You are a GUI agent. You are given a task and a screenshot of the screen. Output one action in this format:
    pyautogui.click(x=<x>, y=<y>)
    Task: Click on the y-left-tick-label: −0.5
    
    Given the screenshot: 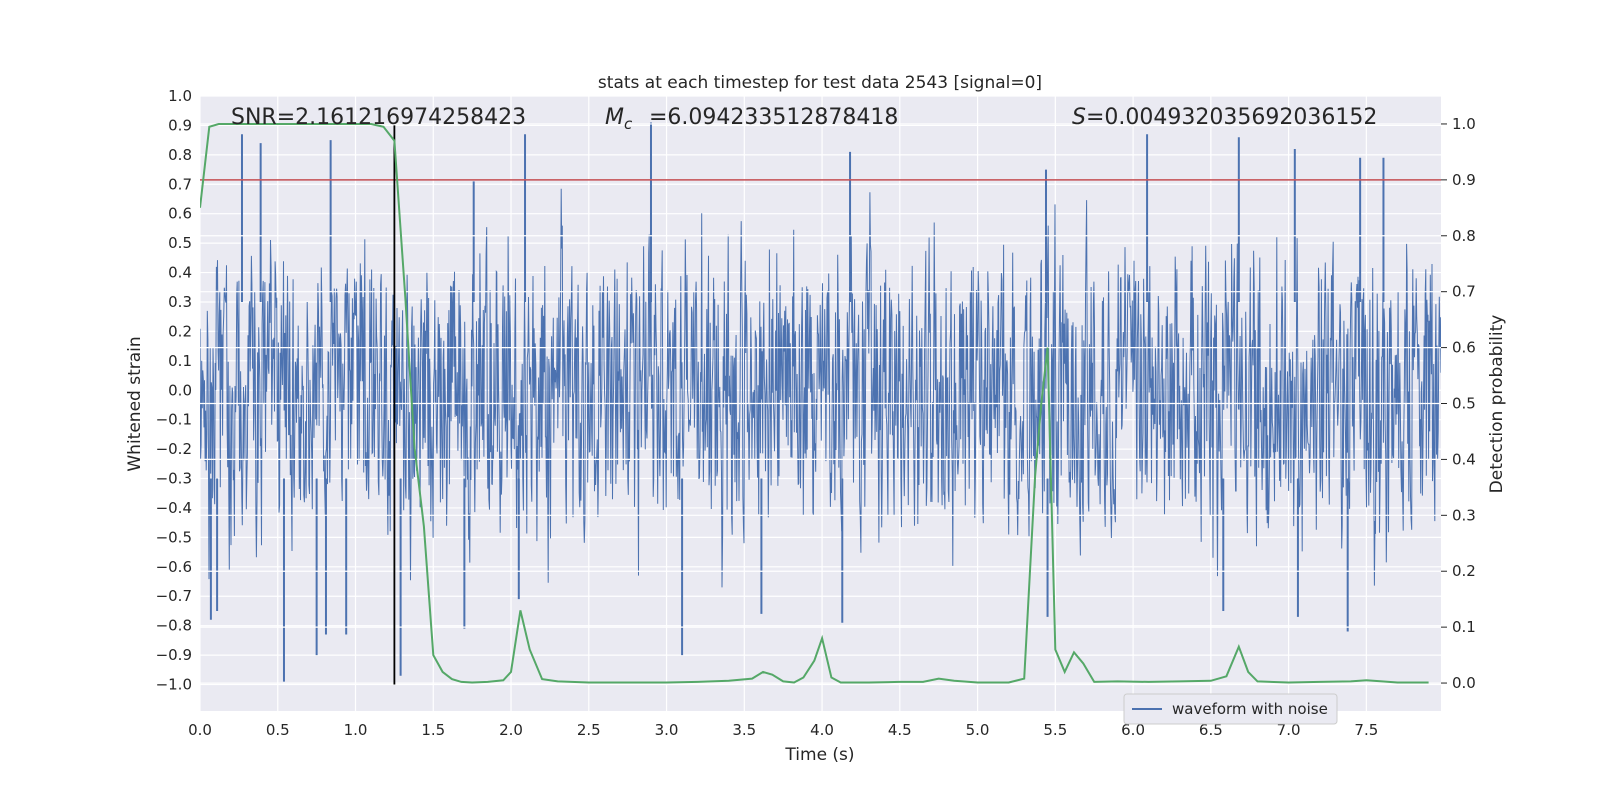 What is the action you would take?
    pyautogui.click(x=174, y=537)
    